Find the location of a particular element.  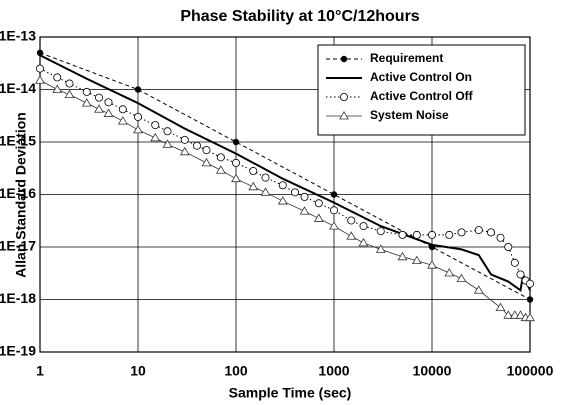

x-tick-label: 100000 is located at coordinates (530, 371).